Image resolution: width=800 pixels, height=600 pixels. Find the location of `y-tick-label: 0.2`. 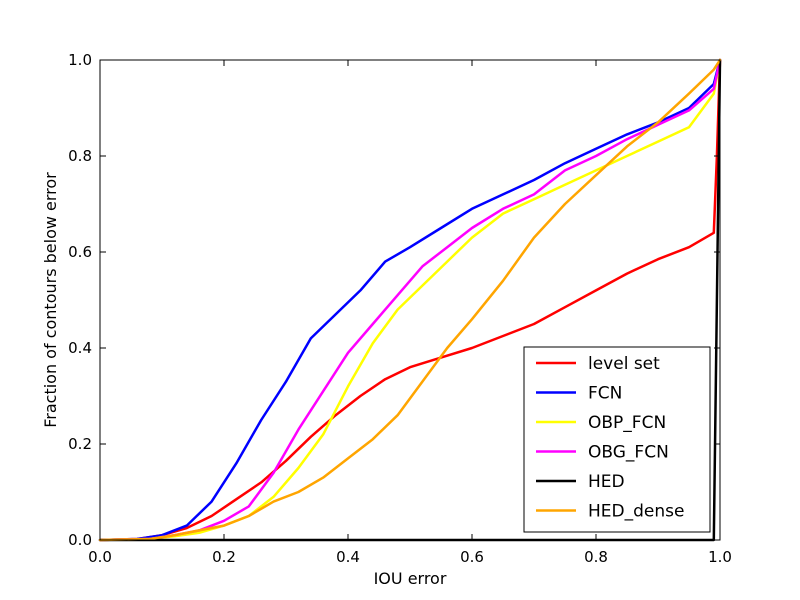

y-tick-label: 0.2 is located at coordinates (80, 444).